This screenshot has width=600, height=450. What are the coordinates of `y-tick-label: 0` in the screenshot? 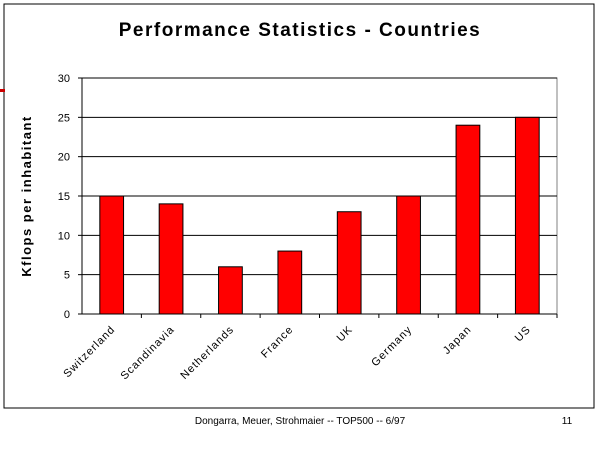 It's located at (67, 315).